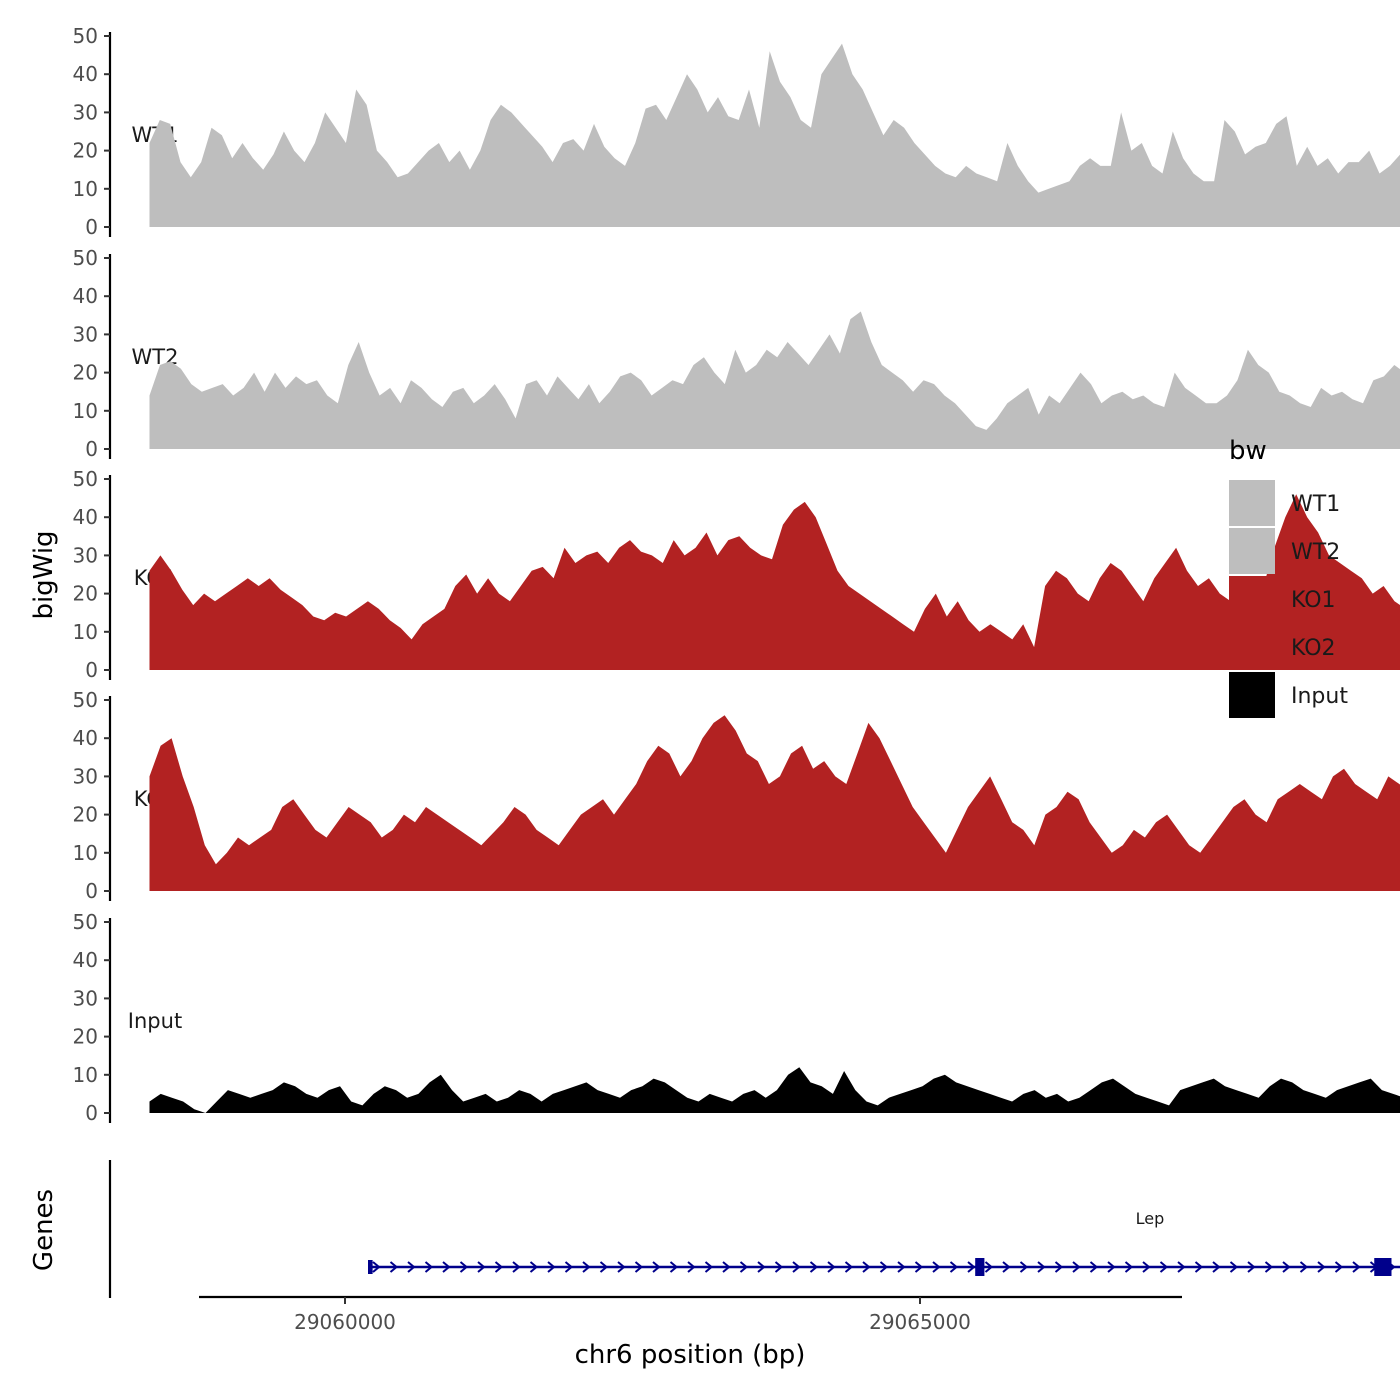 The height and width of the screenshot is (1400, 1400). Describe the element at coordinates (774, 582) in the screenshot. I see `coverage-area-ko1` at that location.